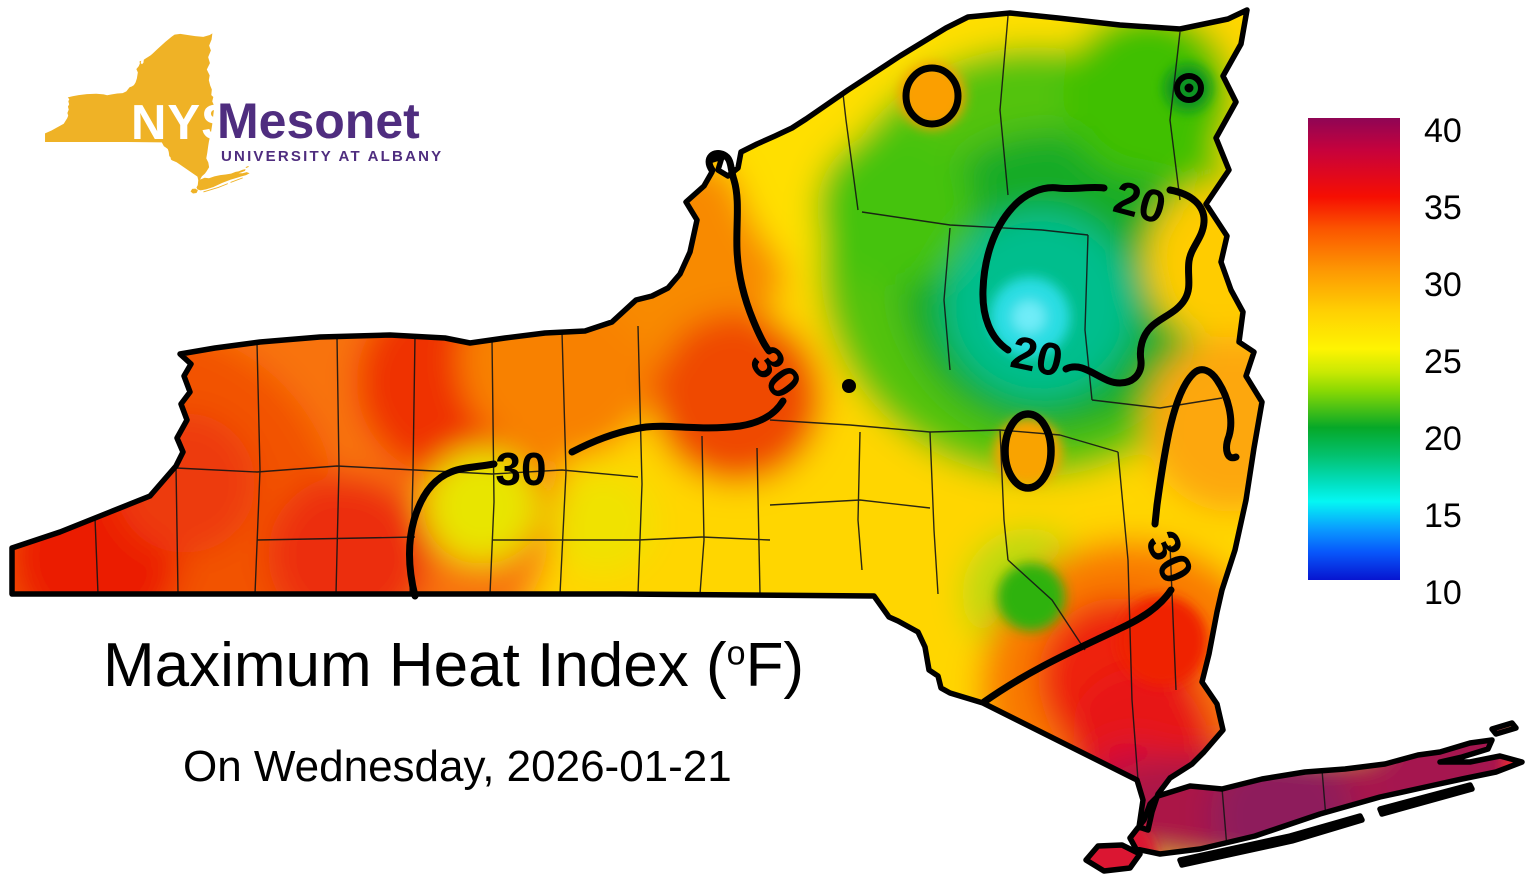 The height and width of the screenshot is (876, 1536). Describe the element at coordinates (1443, 362) in the screenshot. I see `colorbar-tick-25: 25` at that location.